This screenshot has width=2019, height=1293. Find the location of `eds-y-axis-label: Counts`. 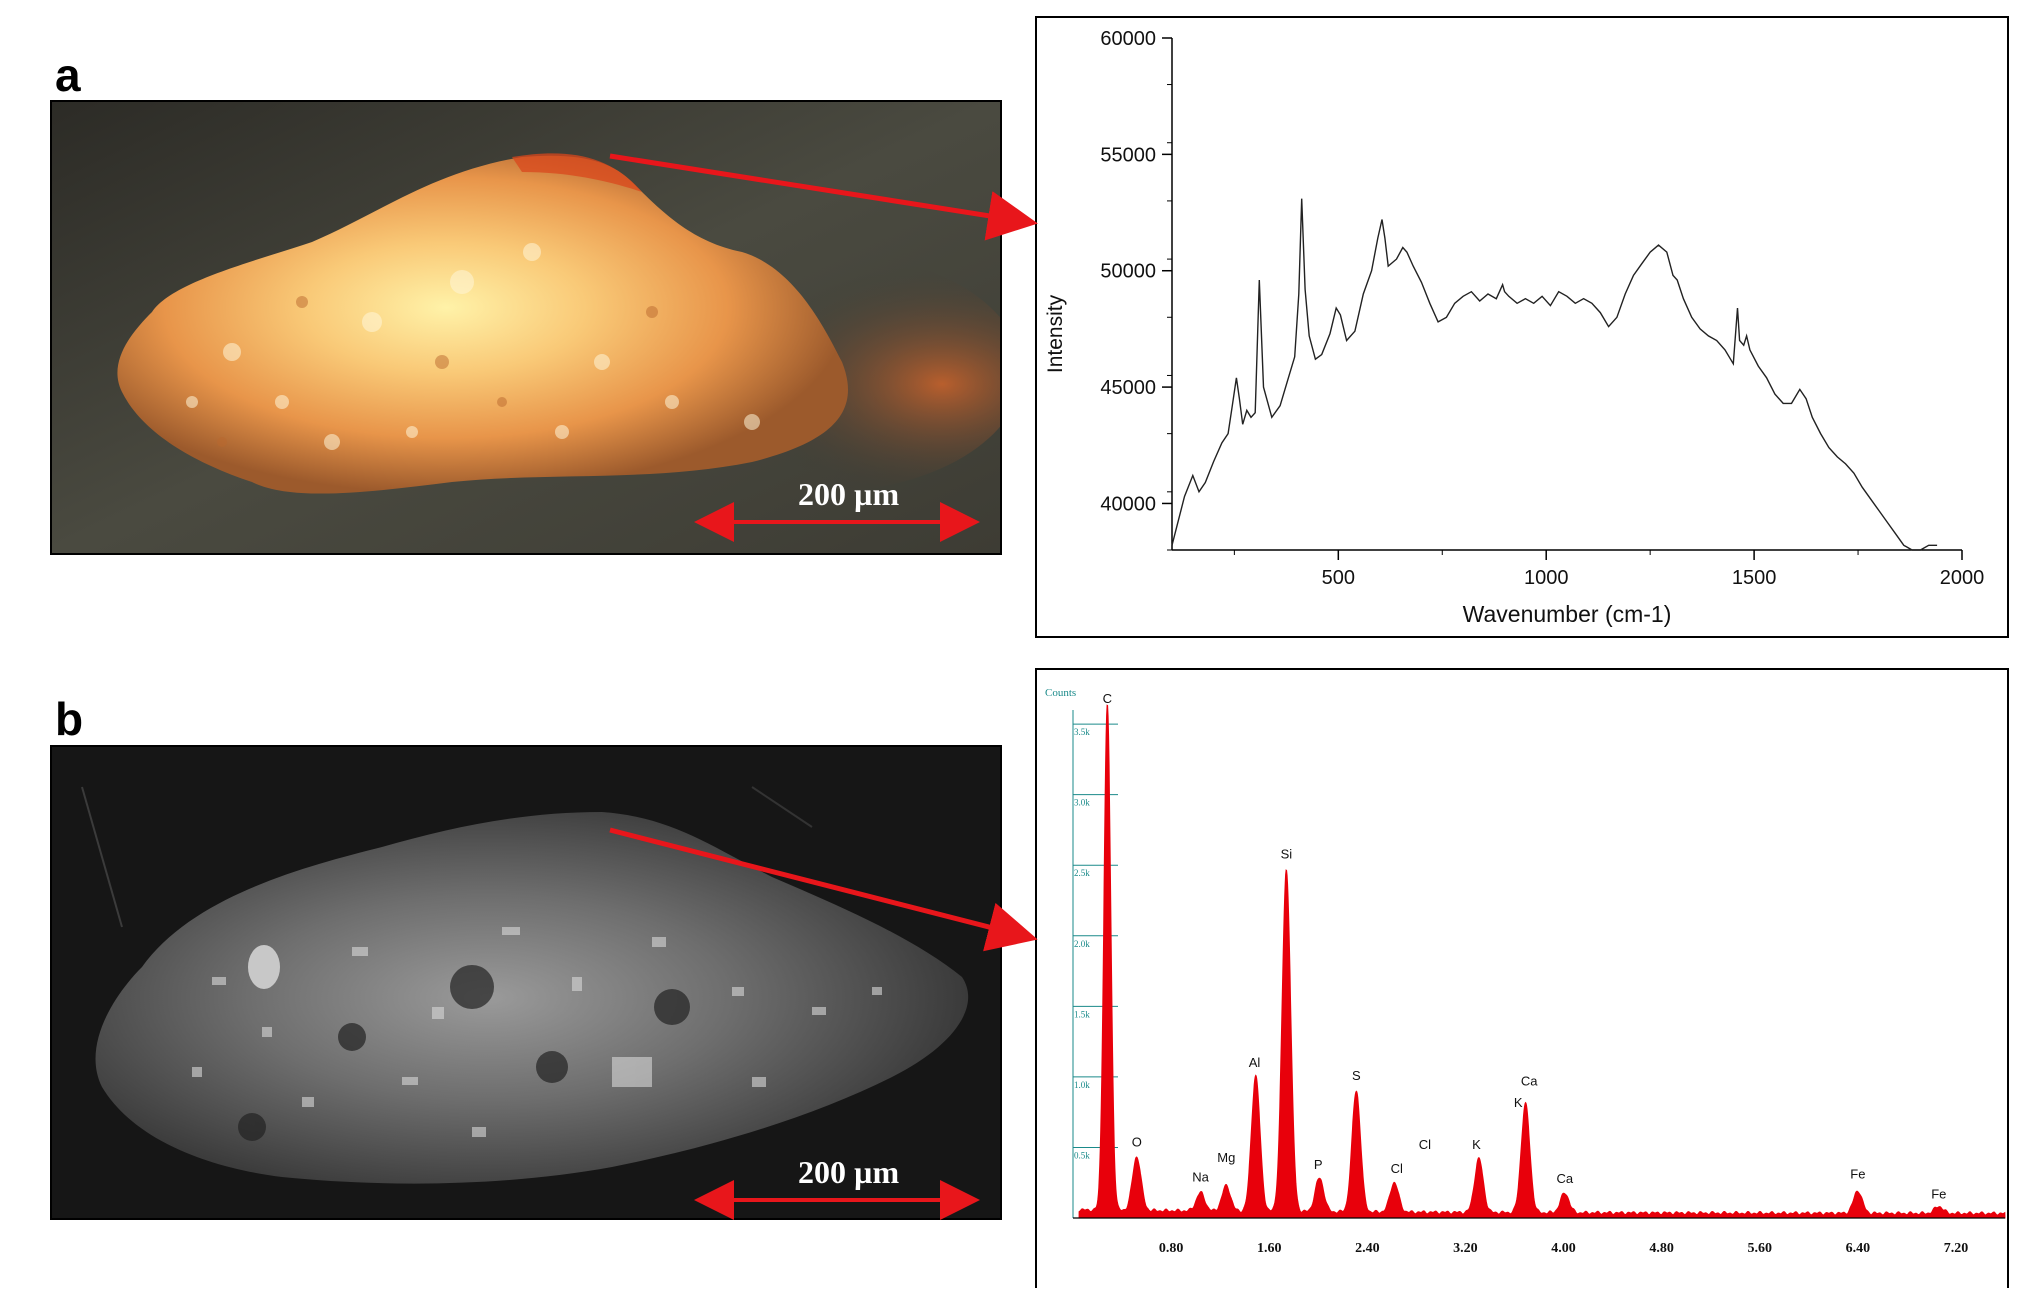

eds-y-axis-label: Counts is located at coordinates (1060, 693).